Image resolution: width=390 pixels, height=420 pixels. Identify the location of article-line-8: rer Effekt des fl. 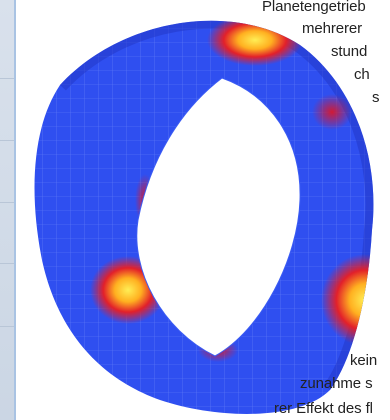
(323, 408).